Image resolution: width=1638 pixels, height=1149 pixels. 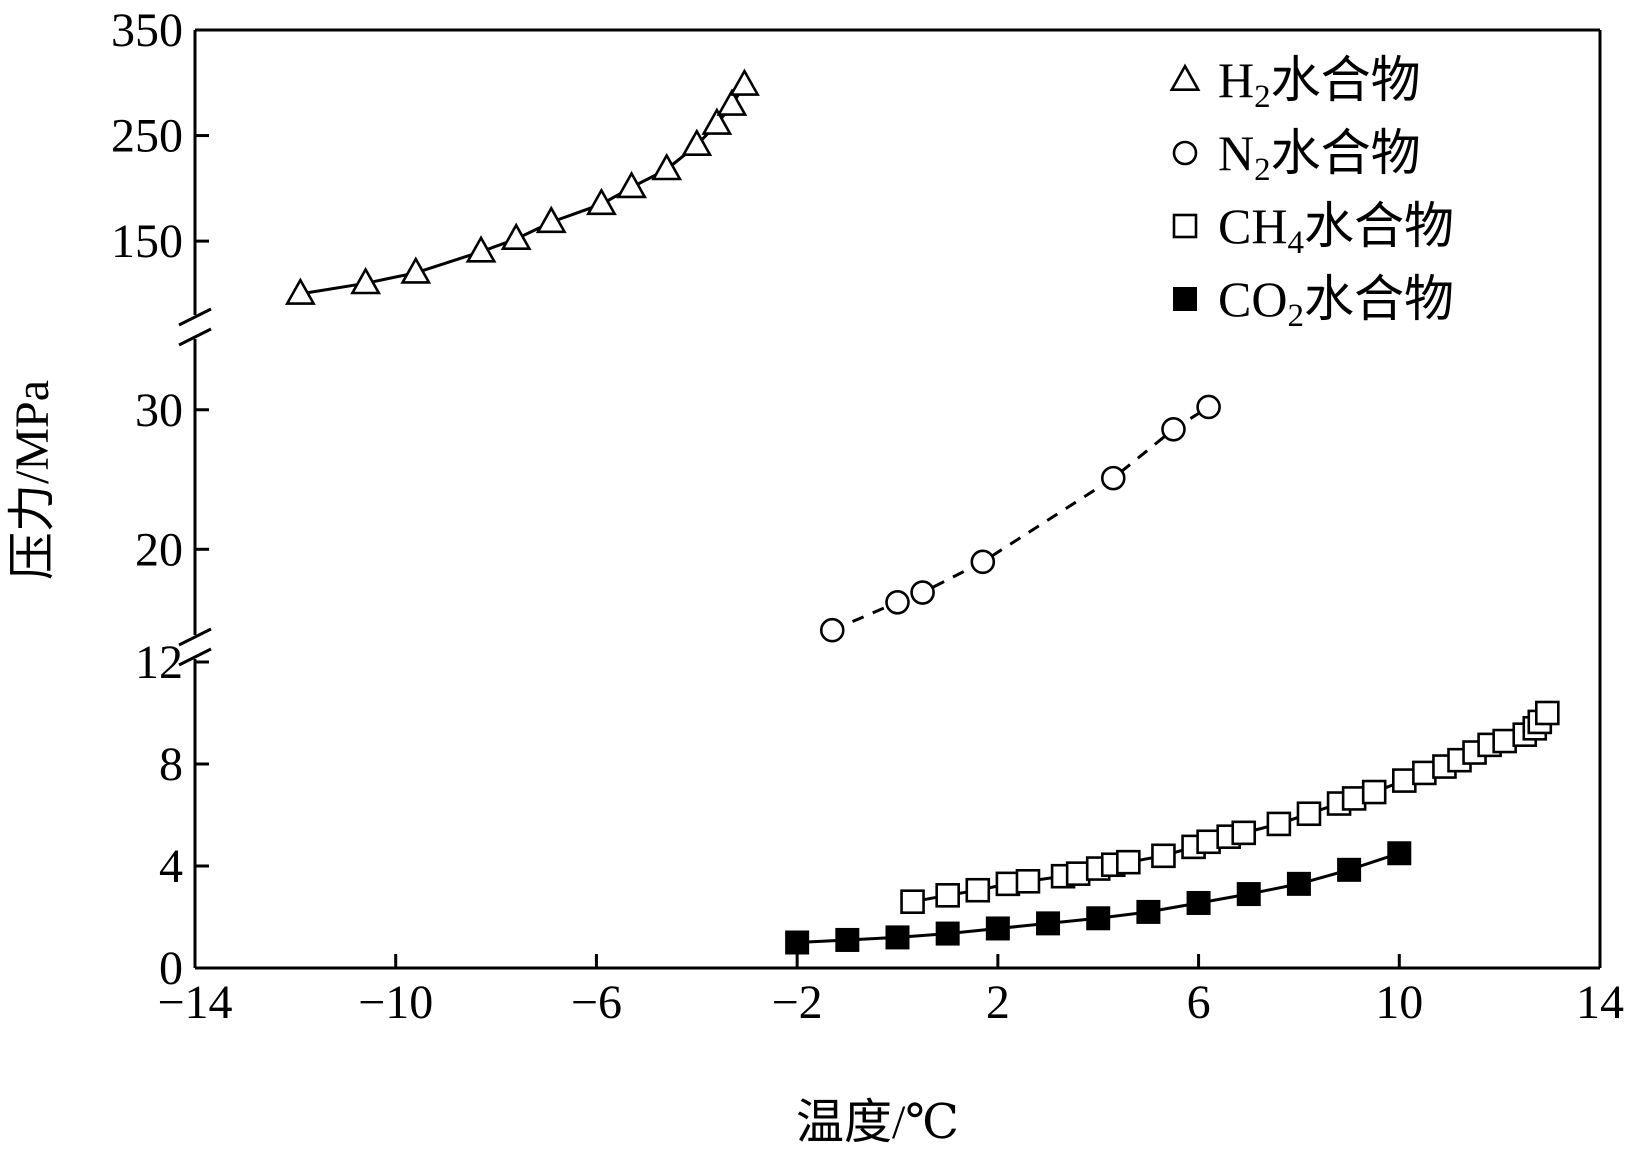 I want to click on x-tick-label: 6, so click(x=1199, y=1002).